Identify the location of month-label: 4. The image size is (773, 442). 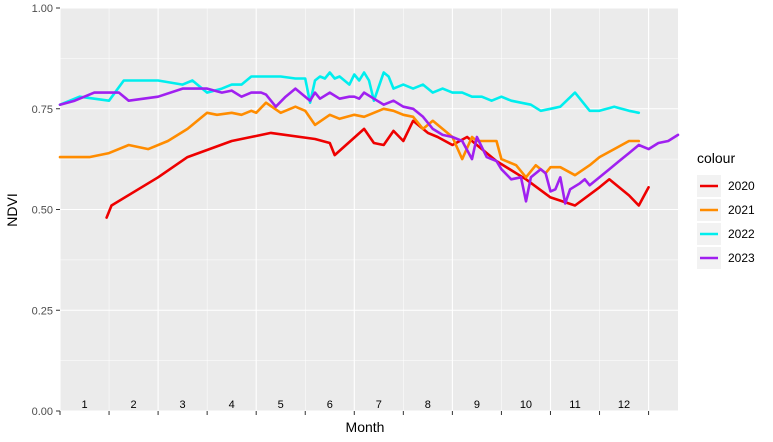
(232, 405).